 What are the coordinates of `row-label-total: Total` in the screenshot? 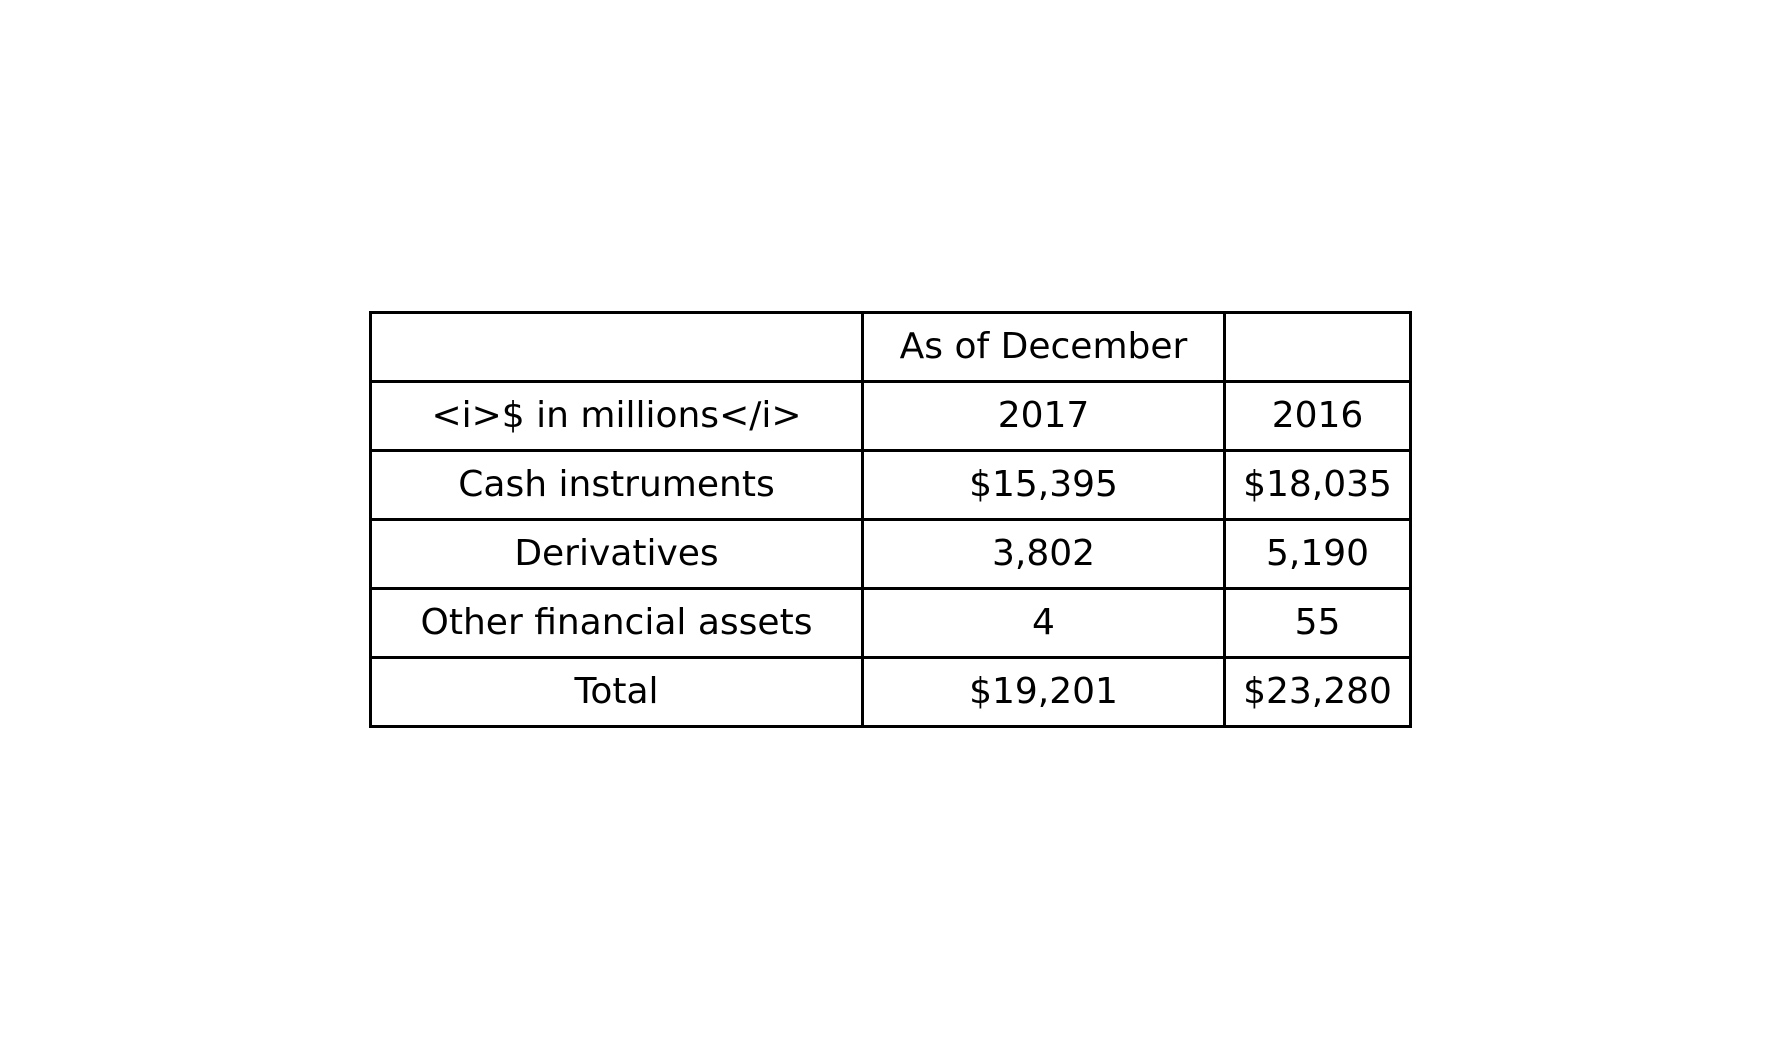 It's located at (616, 692).